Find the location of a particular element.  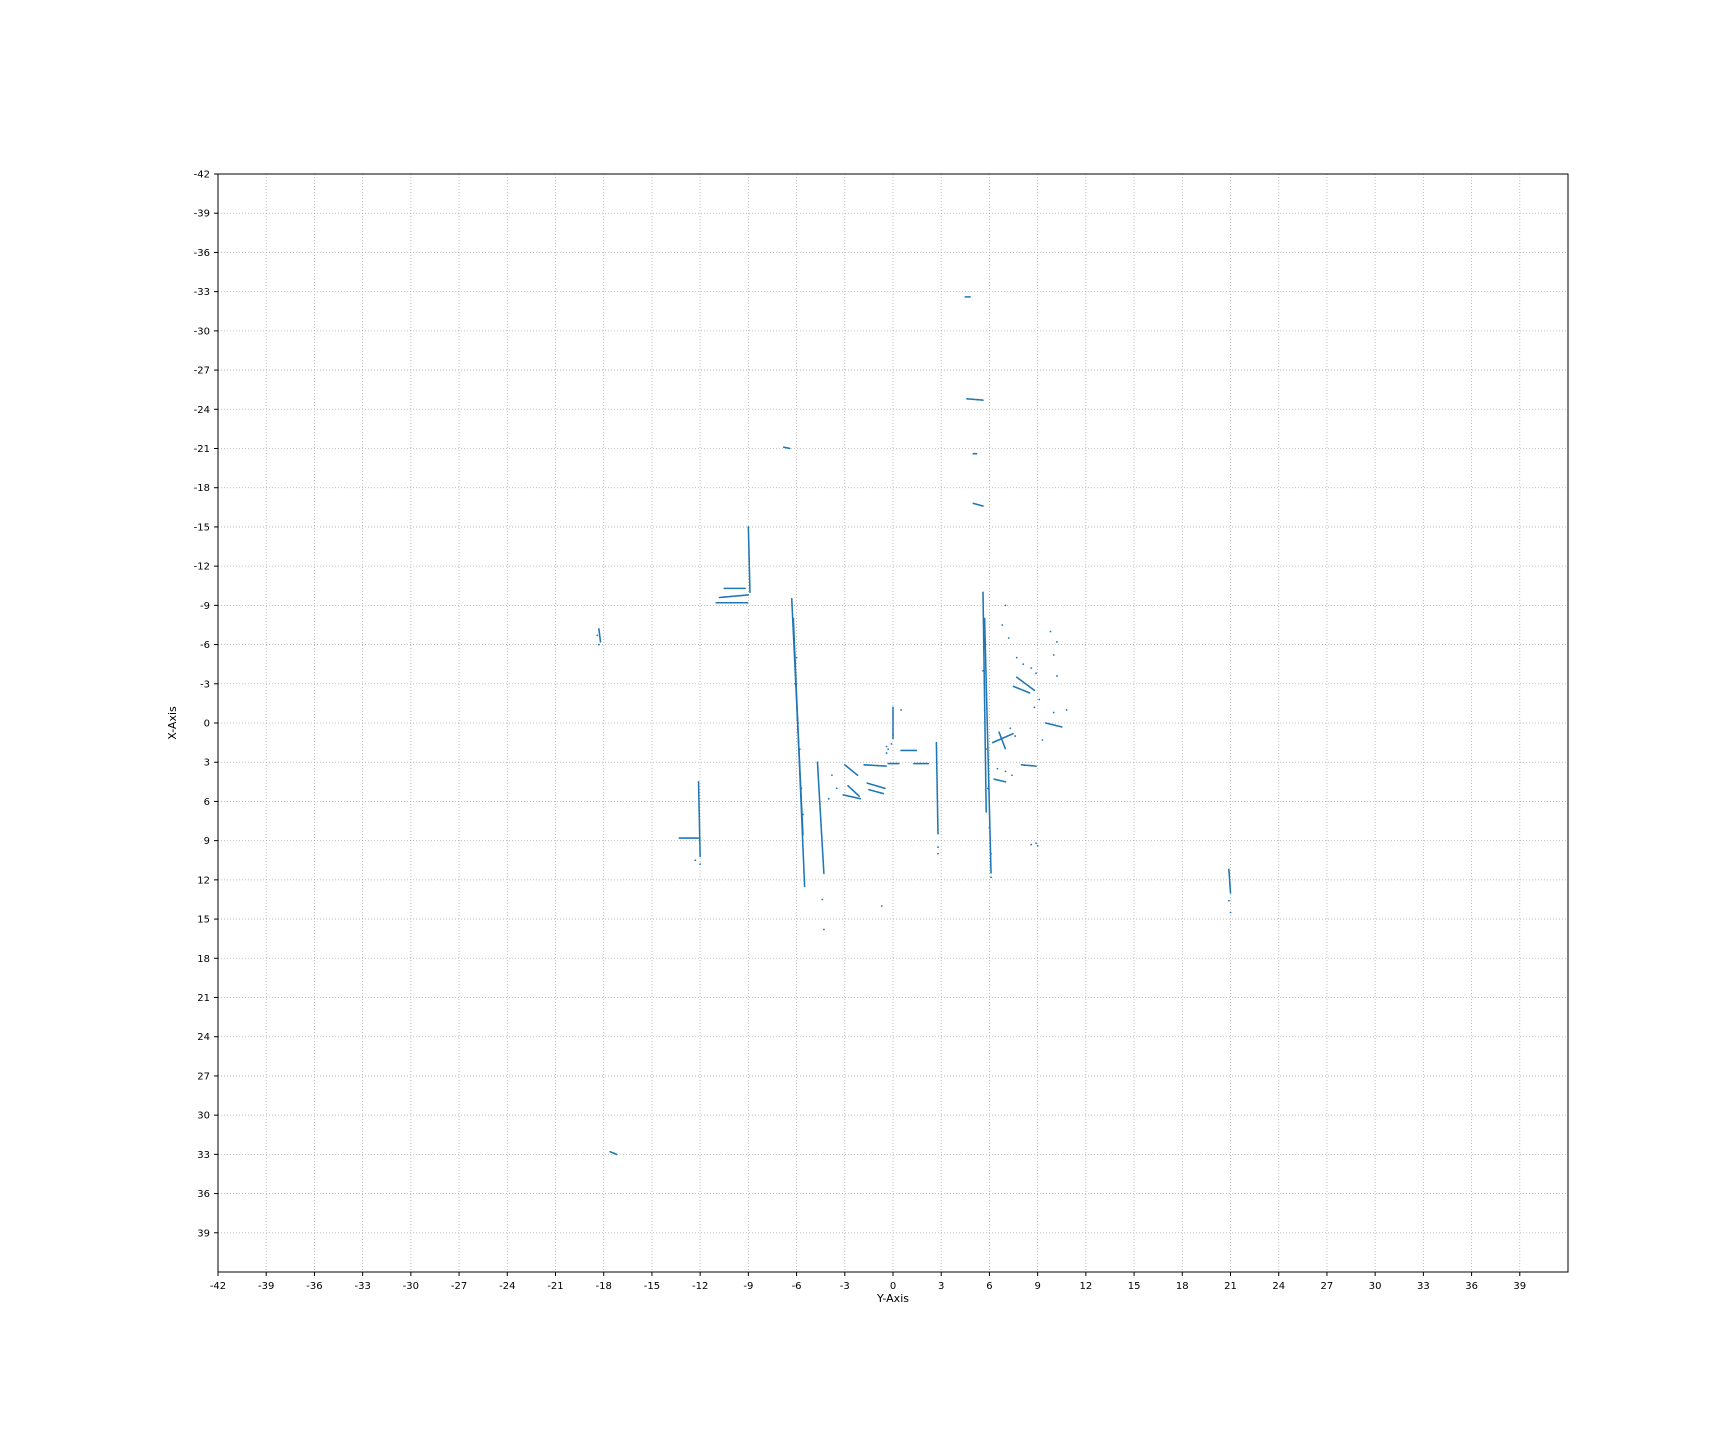

y-tick-label: -3 is located at coordinates (205, 684).